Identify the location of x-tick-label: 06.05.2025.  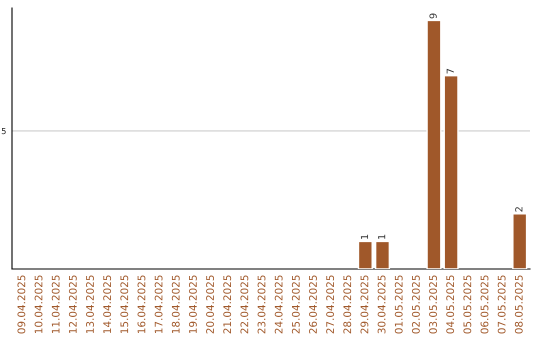
(484, 304).